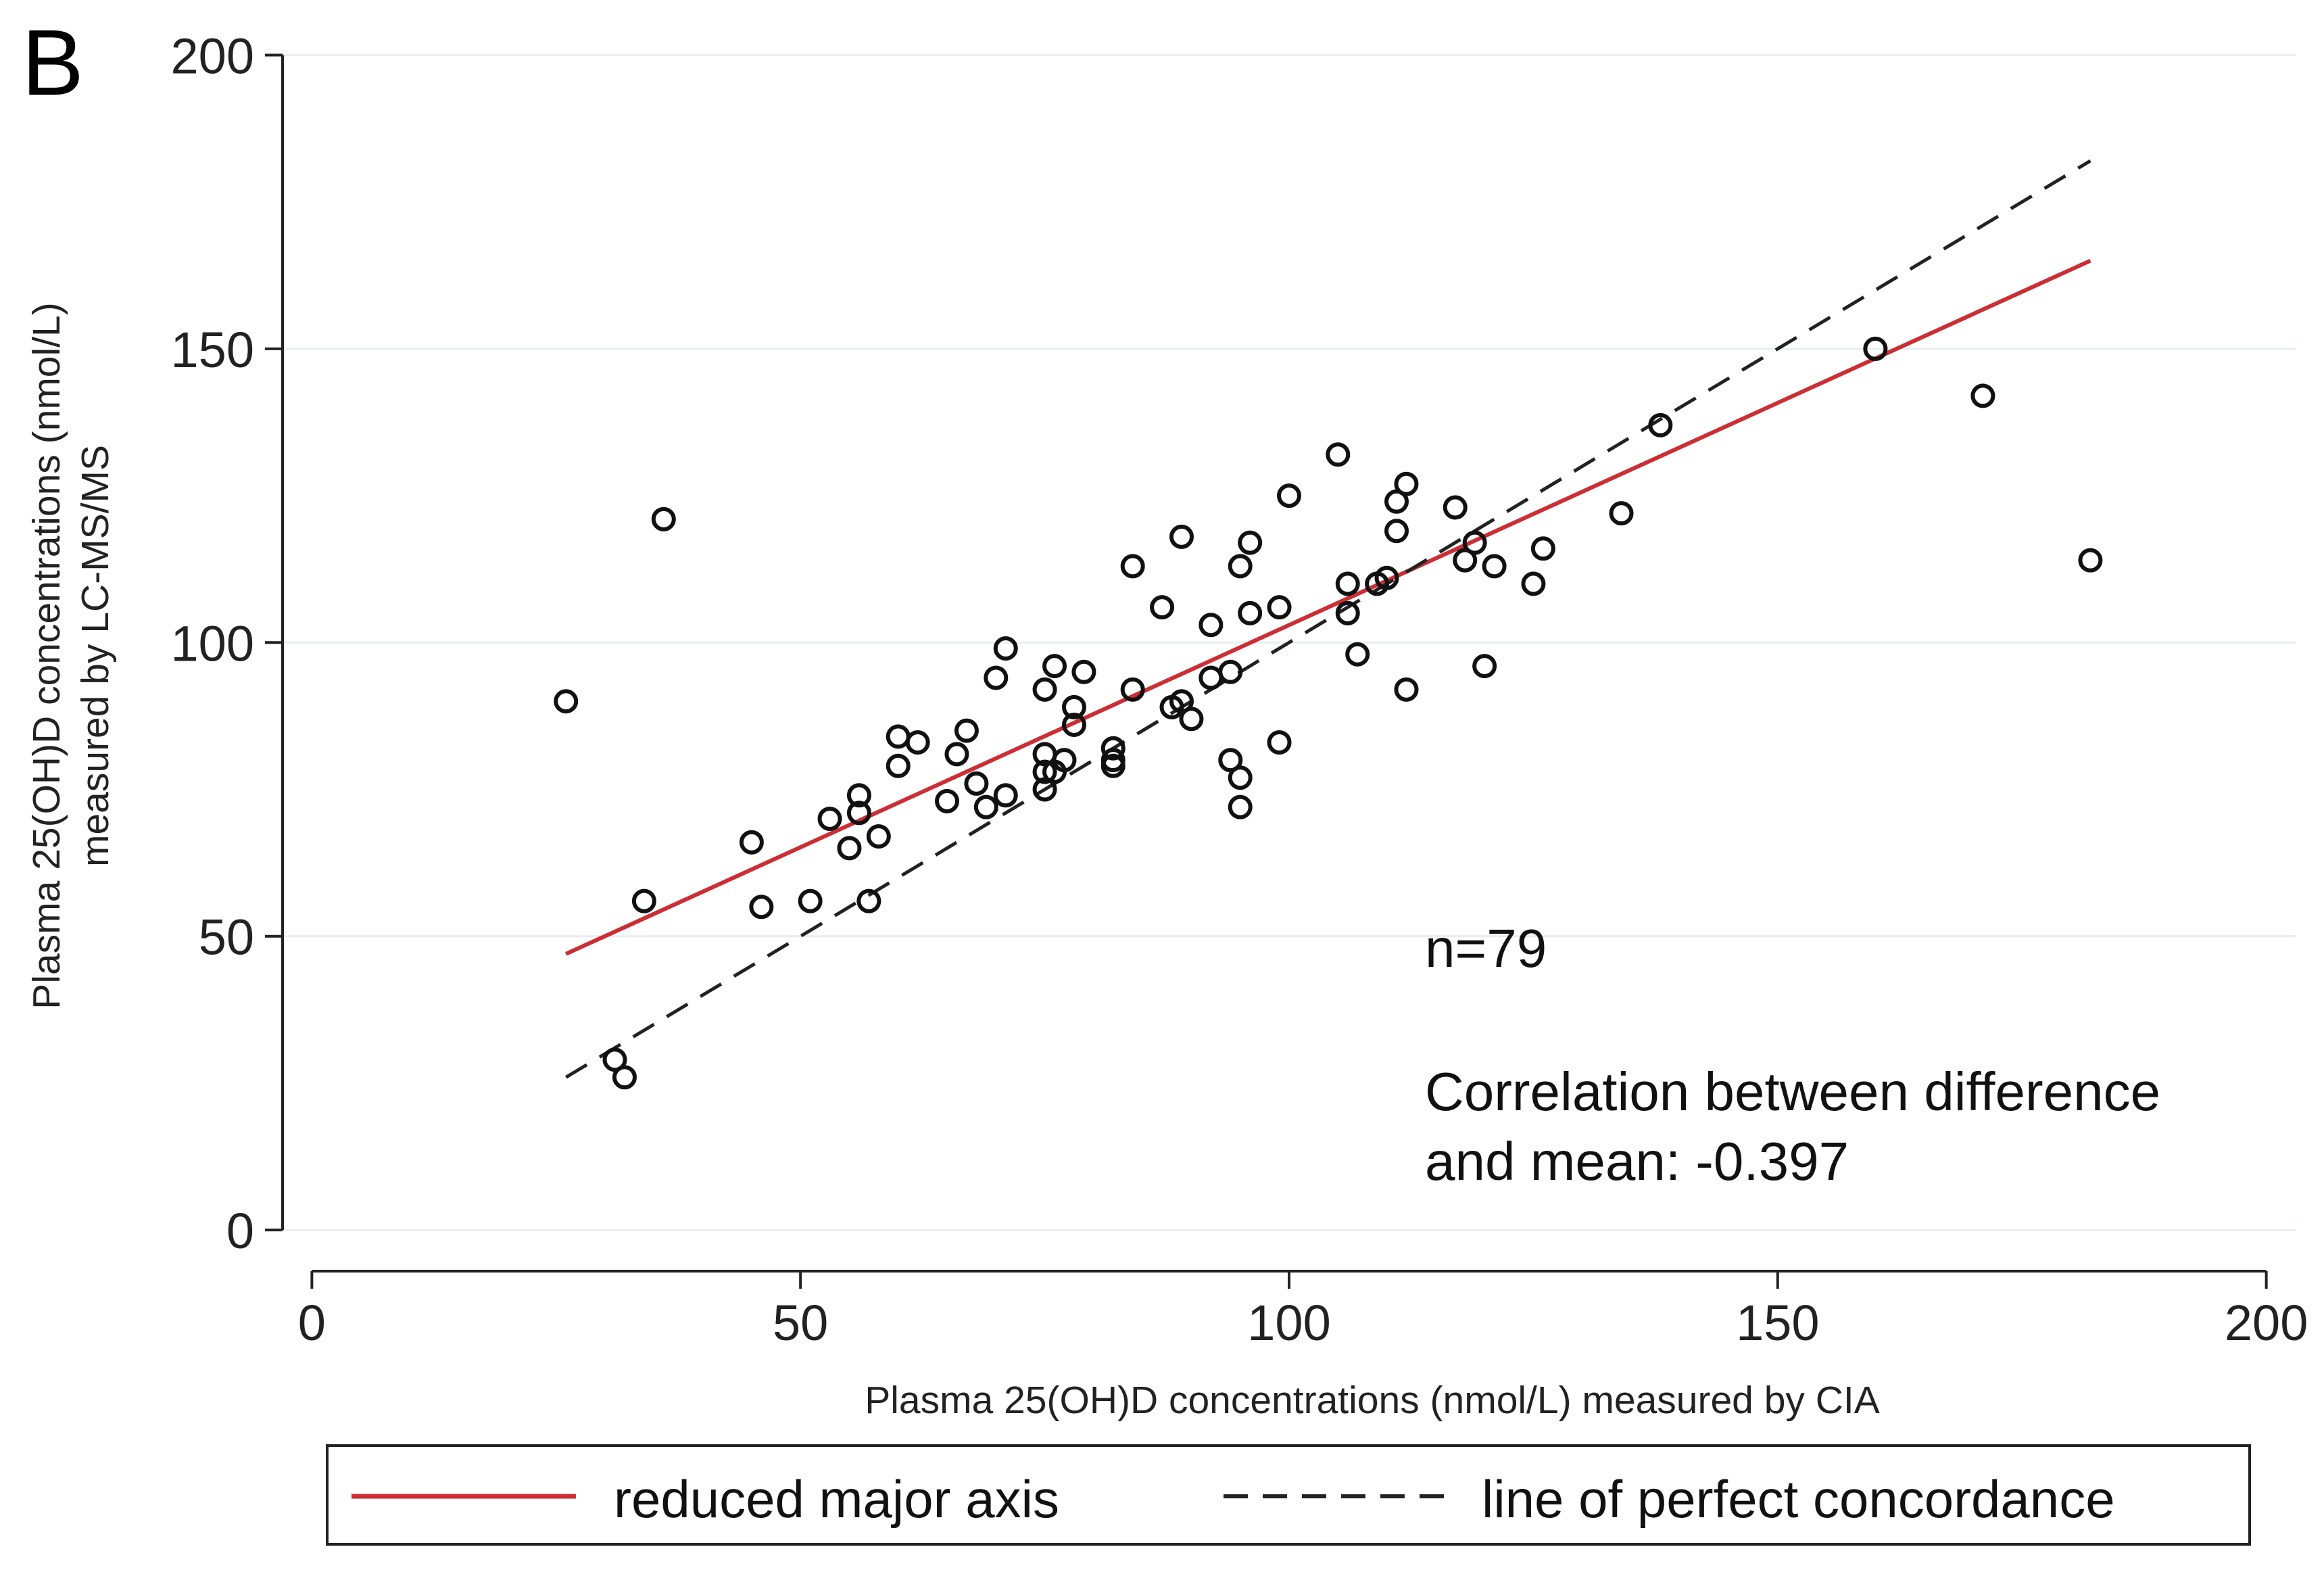 This screenshot has width=2324, height=1570. I want to click on correlation-annotation-line-1: Correlation between difference, so click(1793, 1092).